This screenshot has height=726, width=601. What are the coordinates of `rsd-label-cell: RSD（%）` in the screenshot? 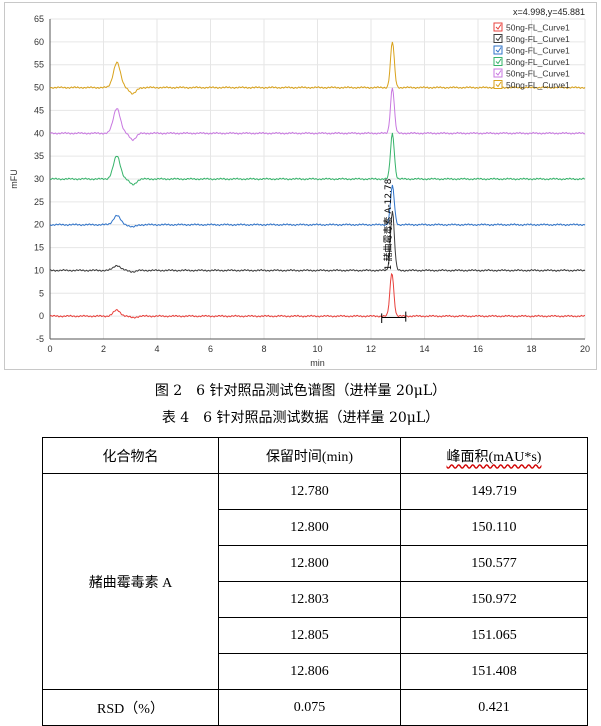 It's located at (130, 707).